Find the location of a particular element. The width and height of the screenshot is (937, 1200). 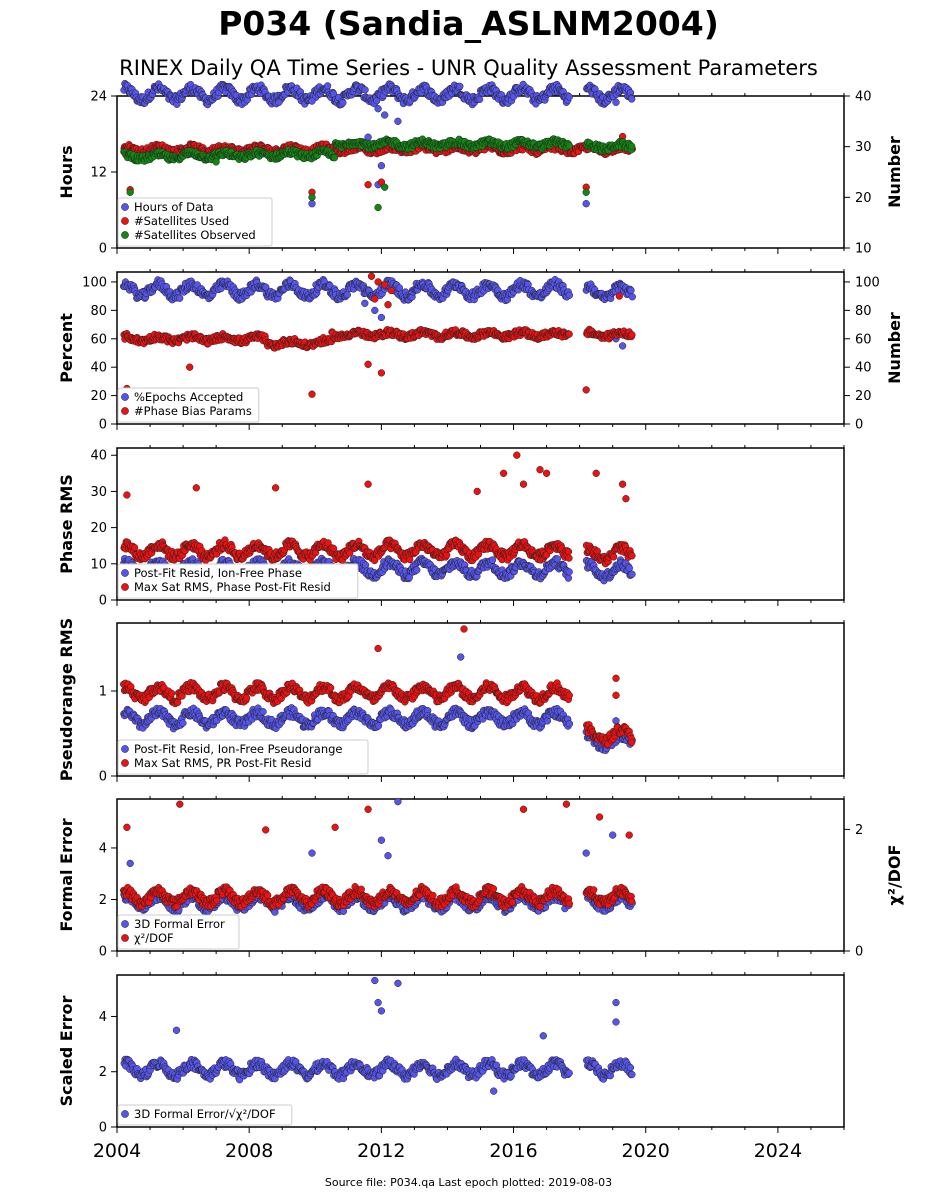

y2-tick-label: 20 is located at coordinates (863, 396).